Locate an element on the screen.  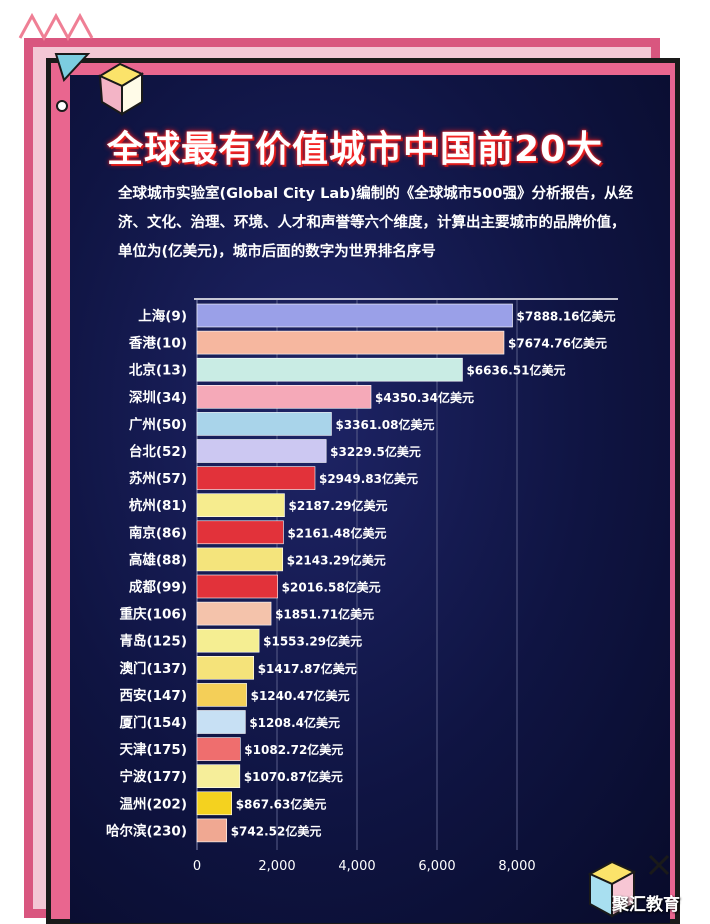
cube-icon-bottom is located at coordinates (612, 889).